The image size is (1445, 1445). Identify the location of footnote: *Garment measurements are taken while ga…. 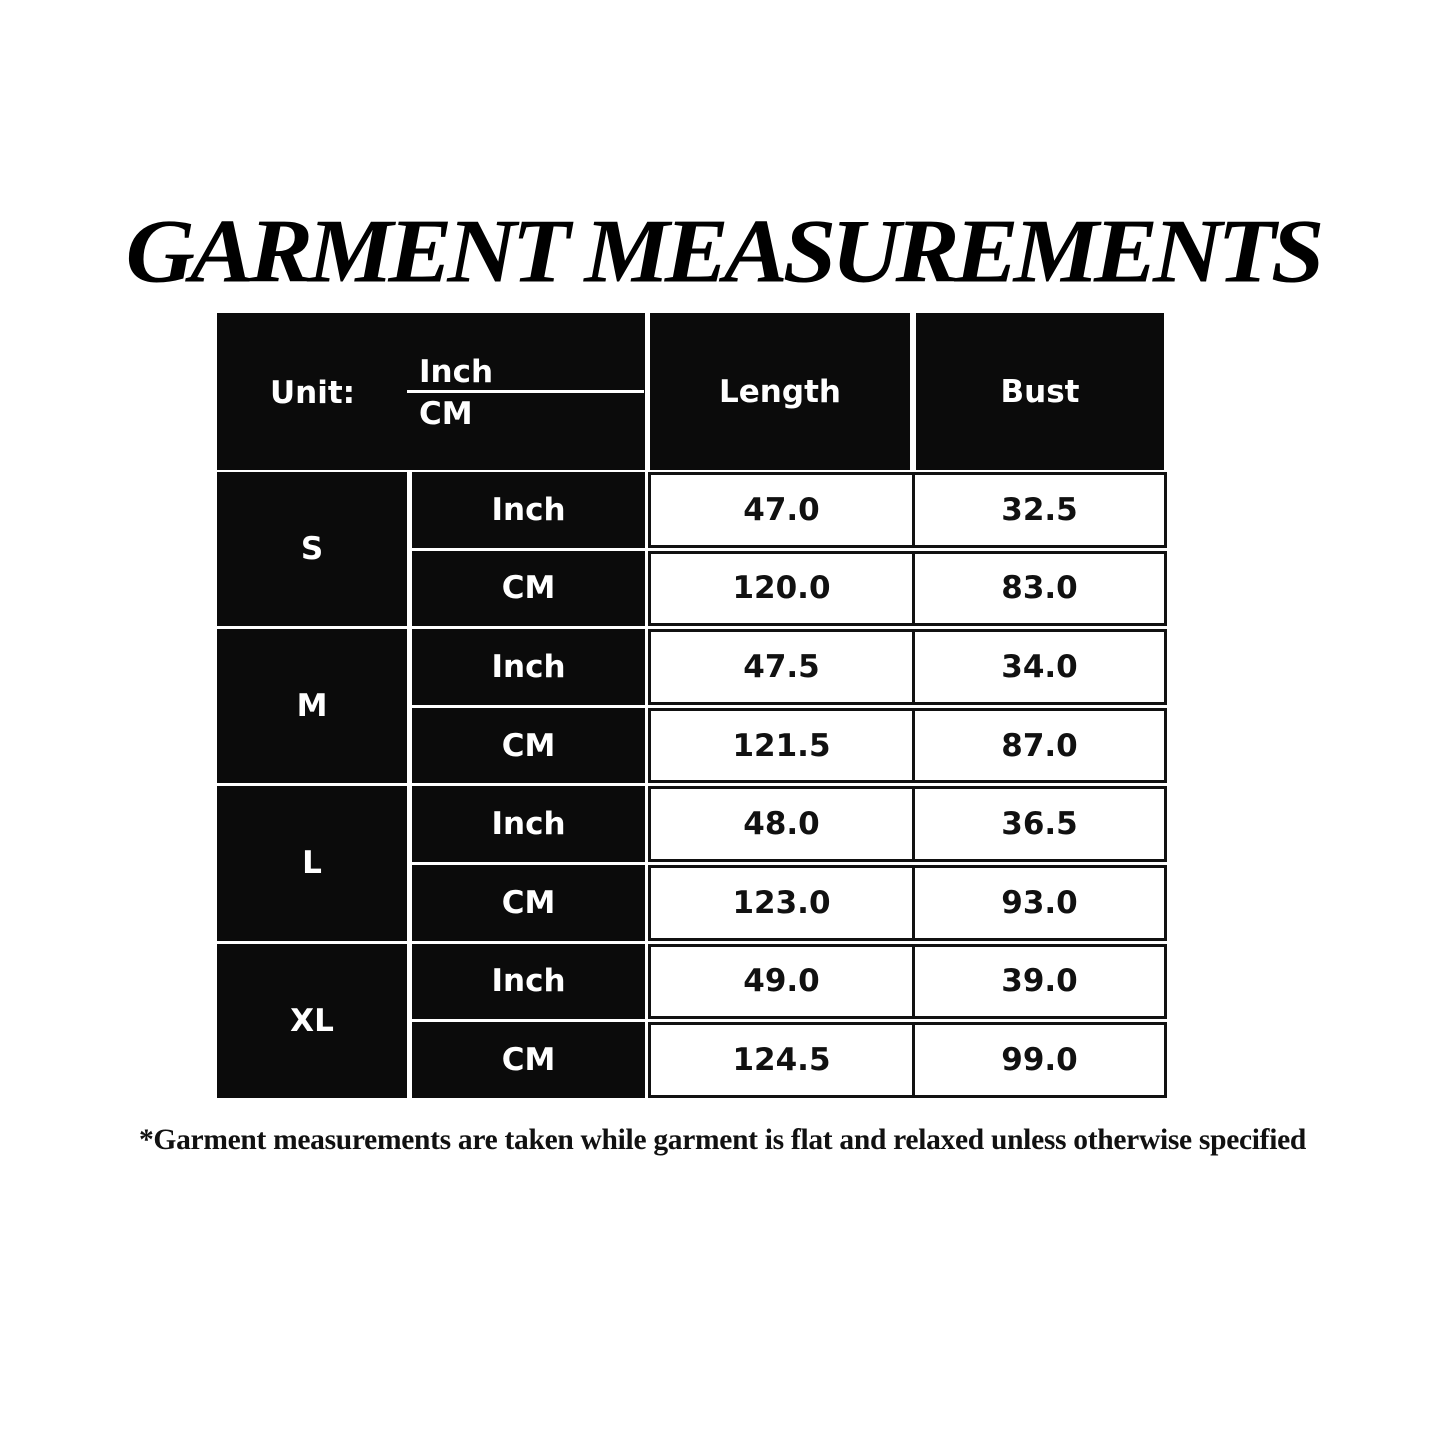
(722, 1140).